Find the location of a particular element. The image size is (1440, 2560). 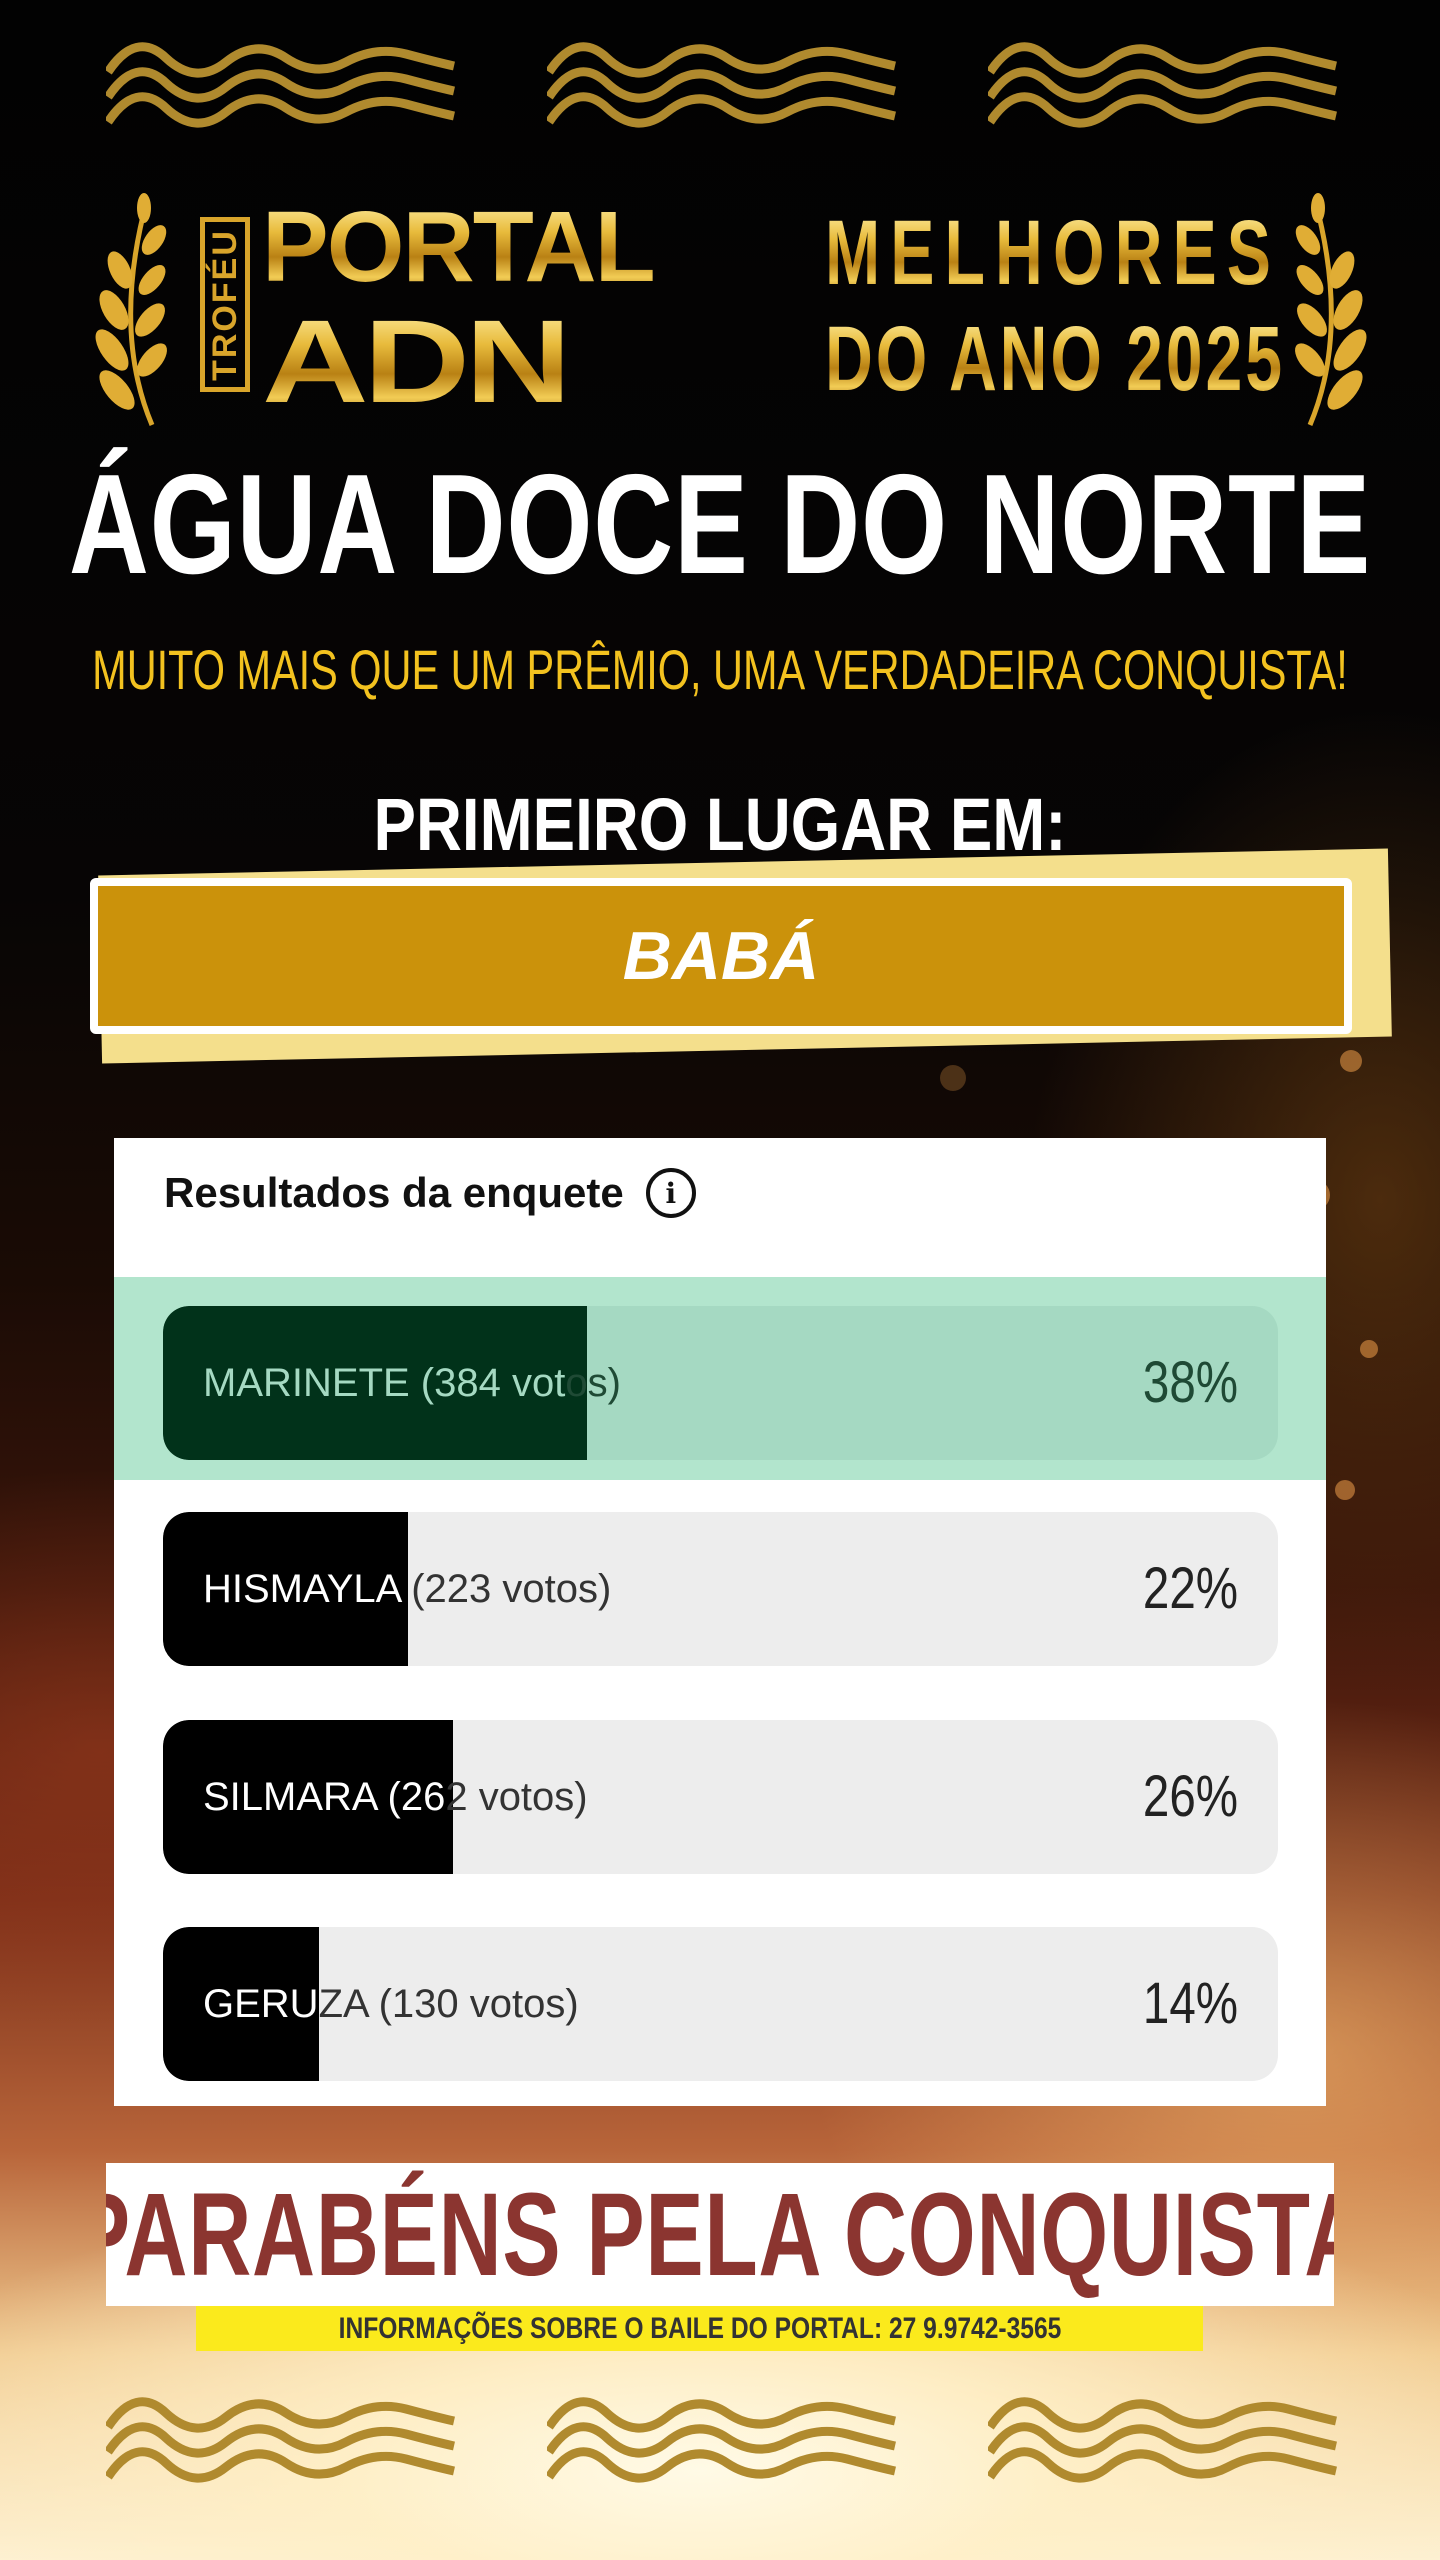

poll-option-label: HISMAYLA (223 votos) is located at coordinates (407, 1589).